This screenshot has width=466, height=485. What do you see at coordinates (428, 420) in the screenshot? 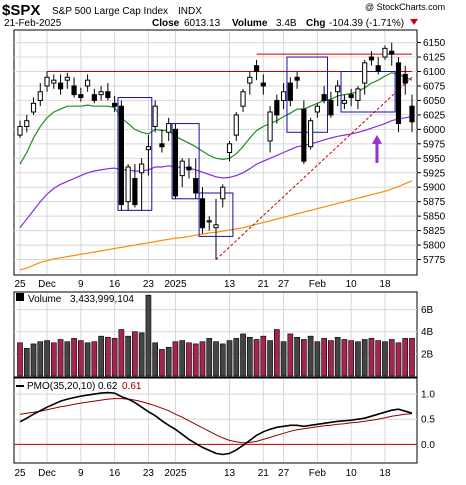
I see `pmo-tick-label: 0.5` at bounding box center [428, 420].